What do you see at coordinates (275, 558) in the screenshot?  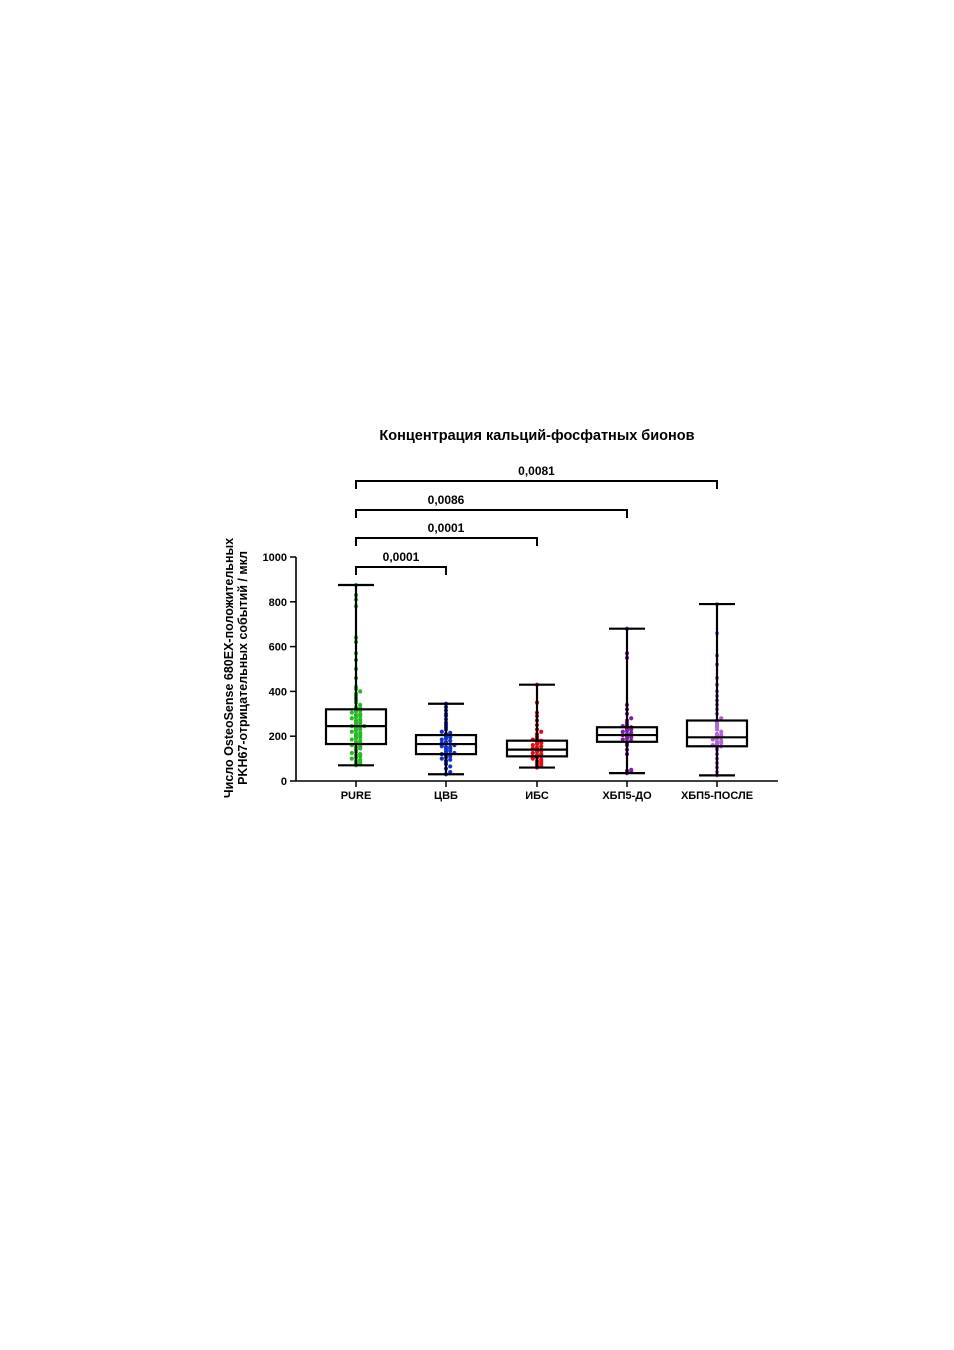 I see `y-tick-label: 1000` at bounding box center [275, 558].